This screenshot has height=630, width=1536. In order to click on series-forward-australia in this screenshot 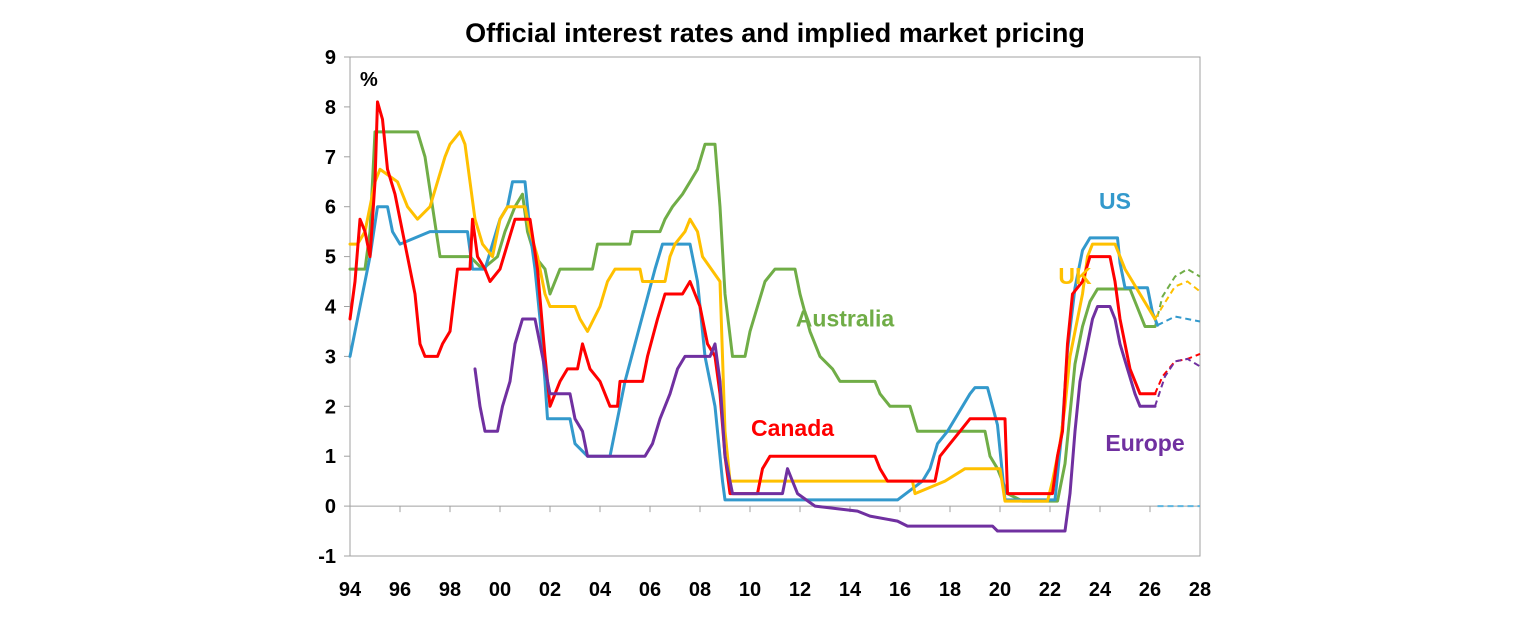, I will do `click(1177, 297)`.